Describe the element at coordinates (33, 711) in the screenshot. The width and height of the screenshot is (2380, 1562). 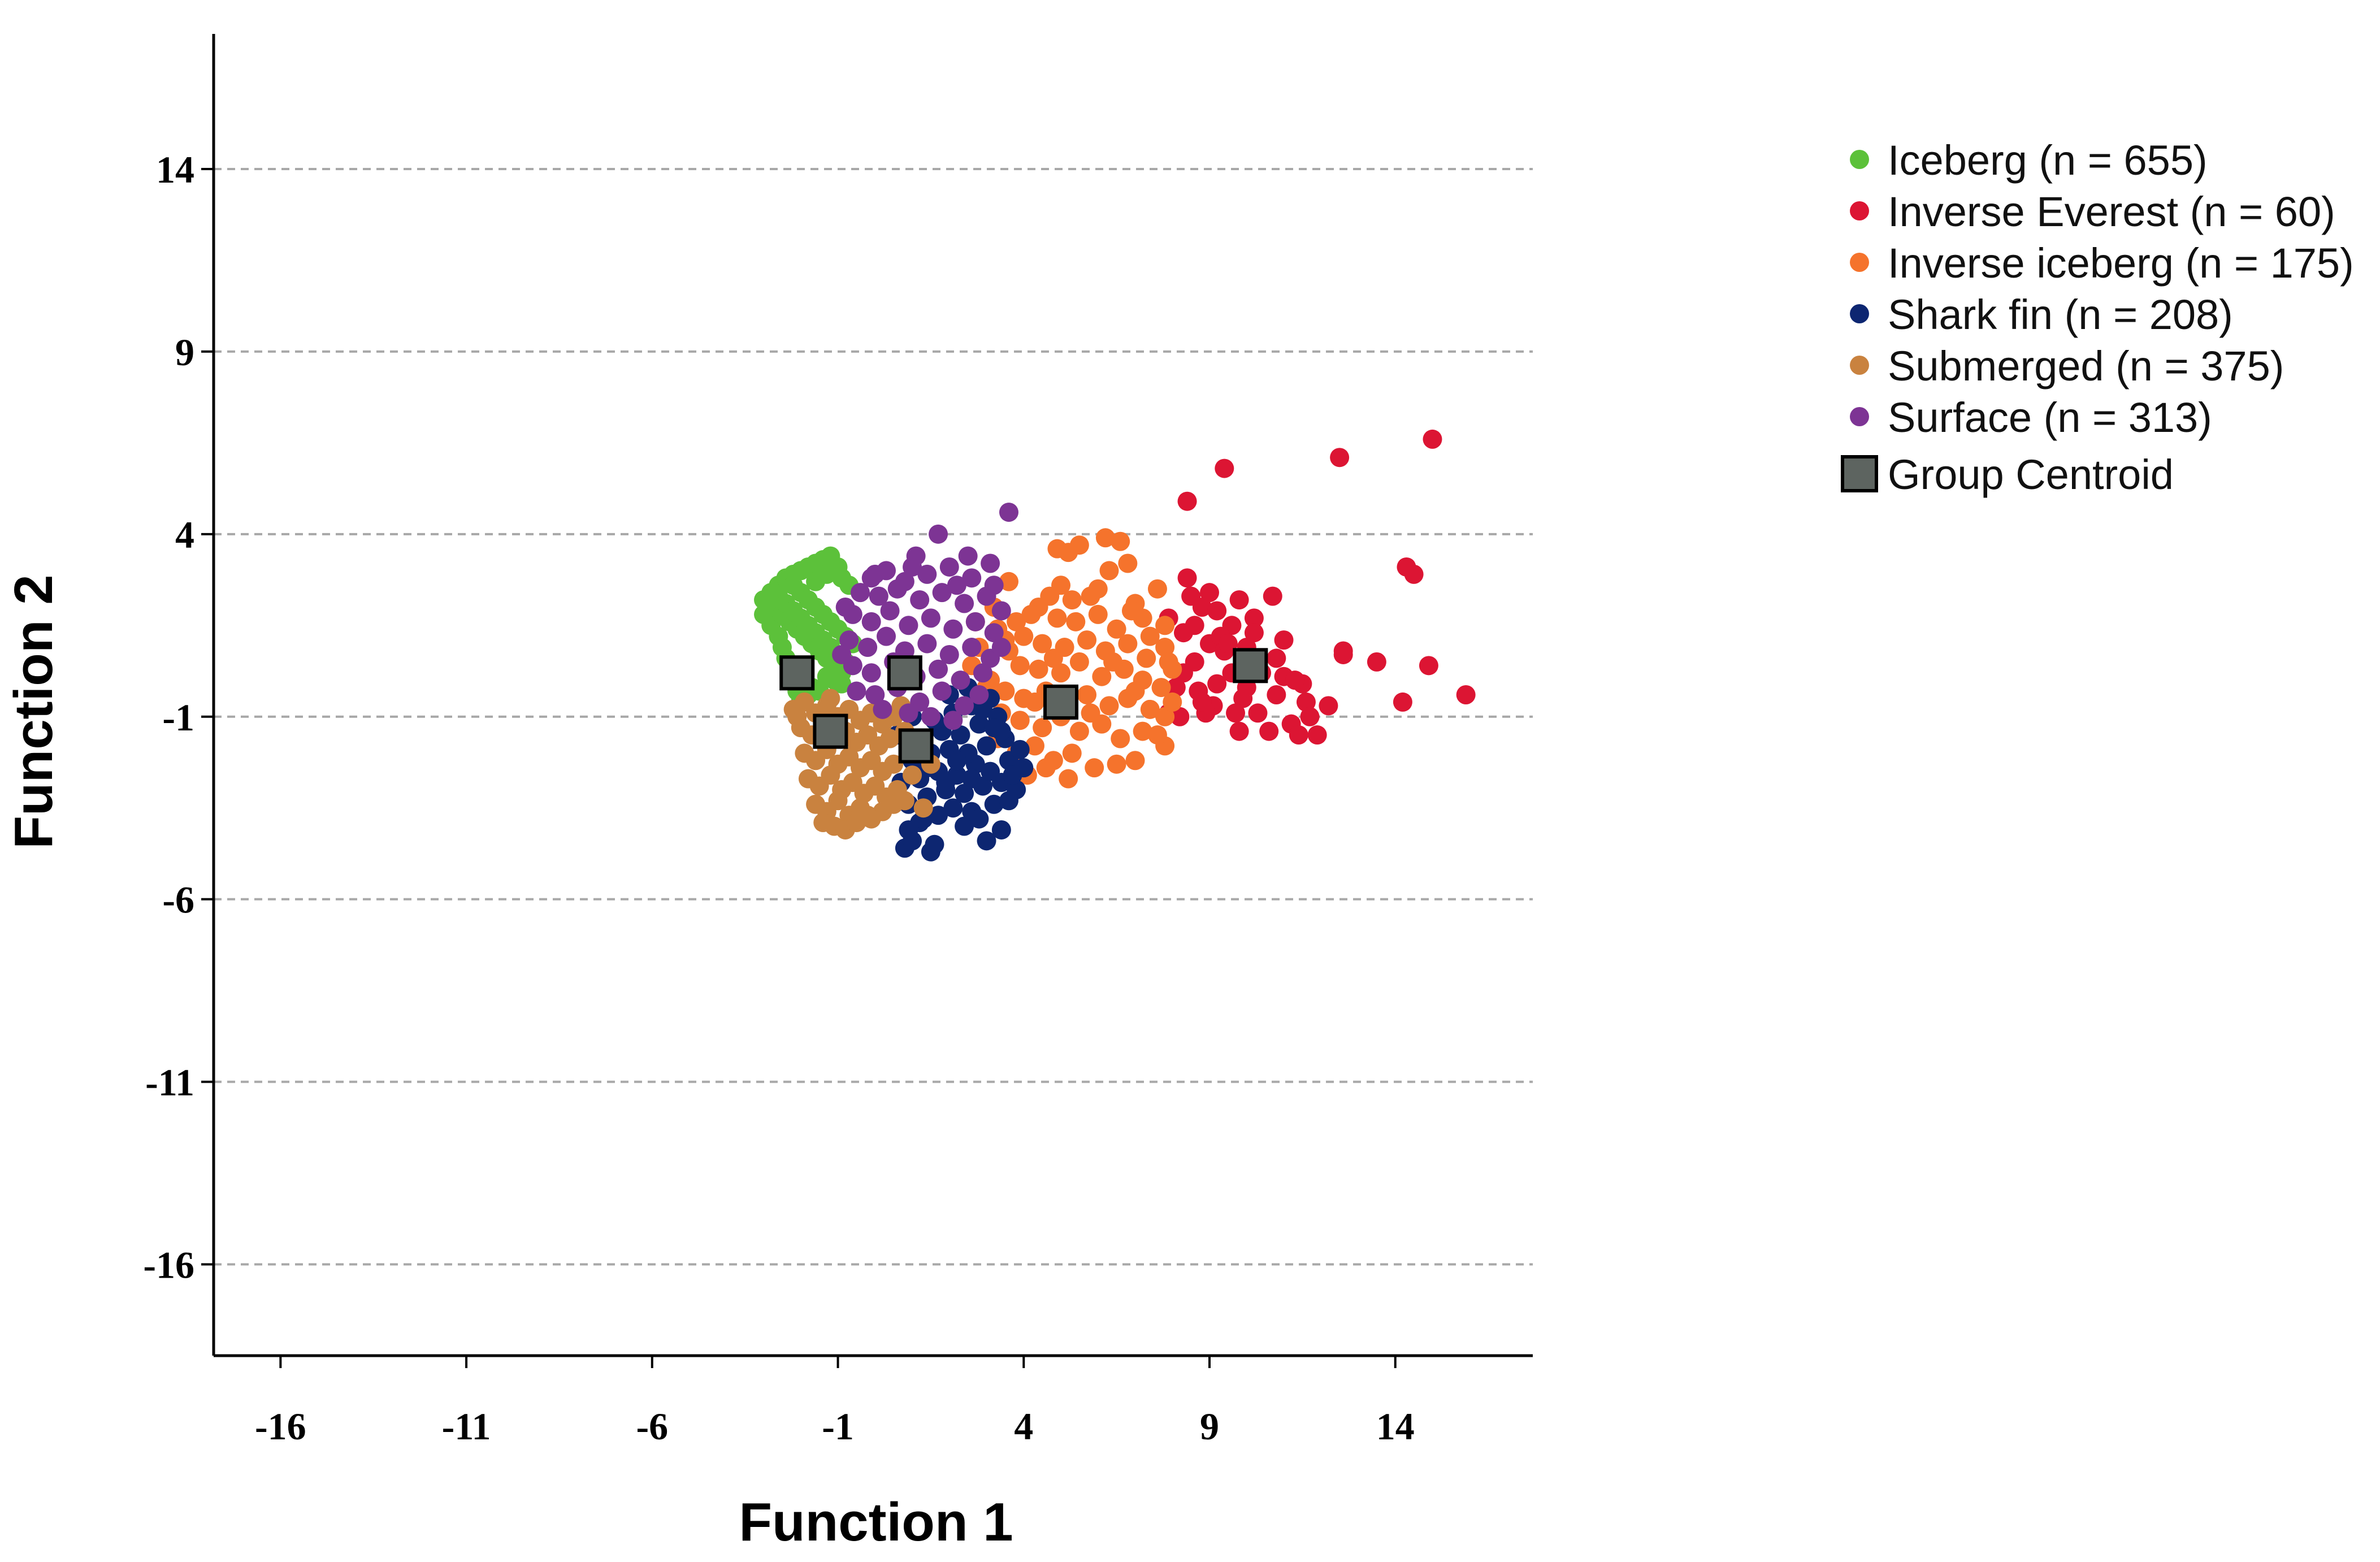
I see `y-axis-title: Function 2` at that location.